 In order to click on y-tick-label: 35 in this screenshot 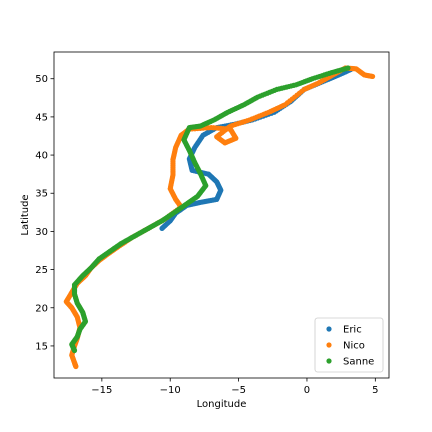, I will do `click(41, 194)`.